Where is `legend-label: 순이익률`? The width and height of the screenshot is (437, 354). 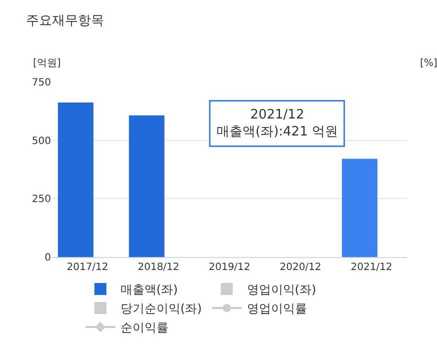 legend-label: 순이익률 is located at coordinates (144, 327).